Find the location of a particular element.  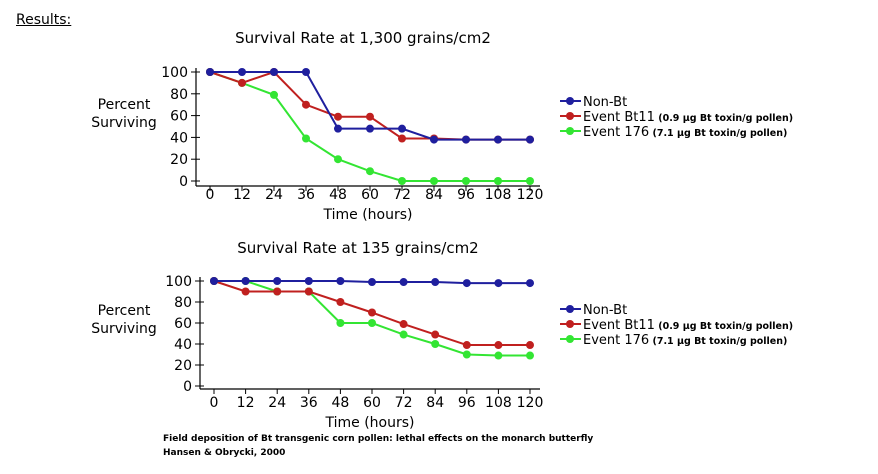

x-tick-label: 120 is located at coordinates (530, 195).